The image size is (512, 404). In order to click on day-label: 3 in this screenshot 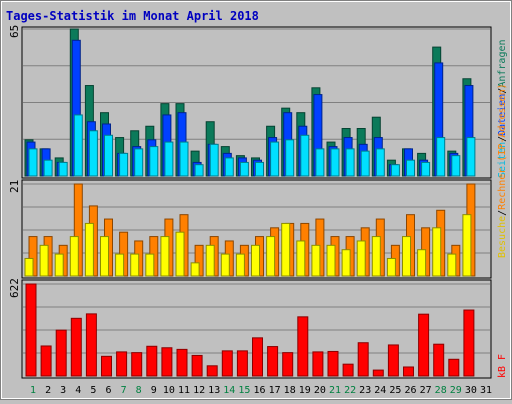, I will do `click(63, 390)`.